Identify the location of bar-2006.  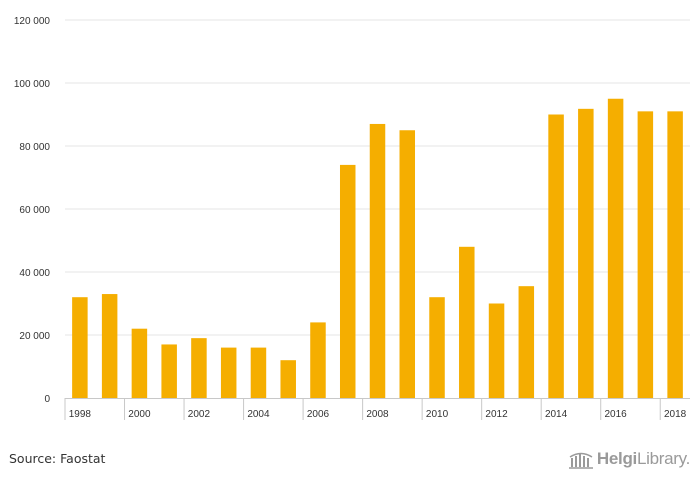
(318, 360).